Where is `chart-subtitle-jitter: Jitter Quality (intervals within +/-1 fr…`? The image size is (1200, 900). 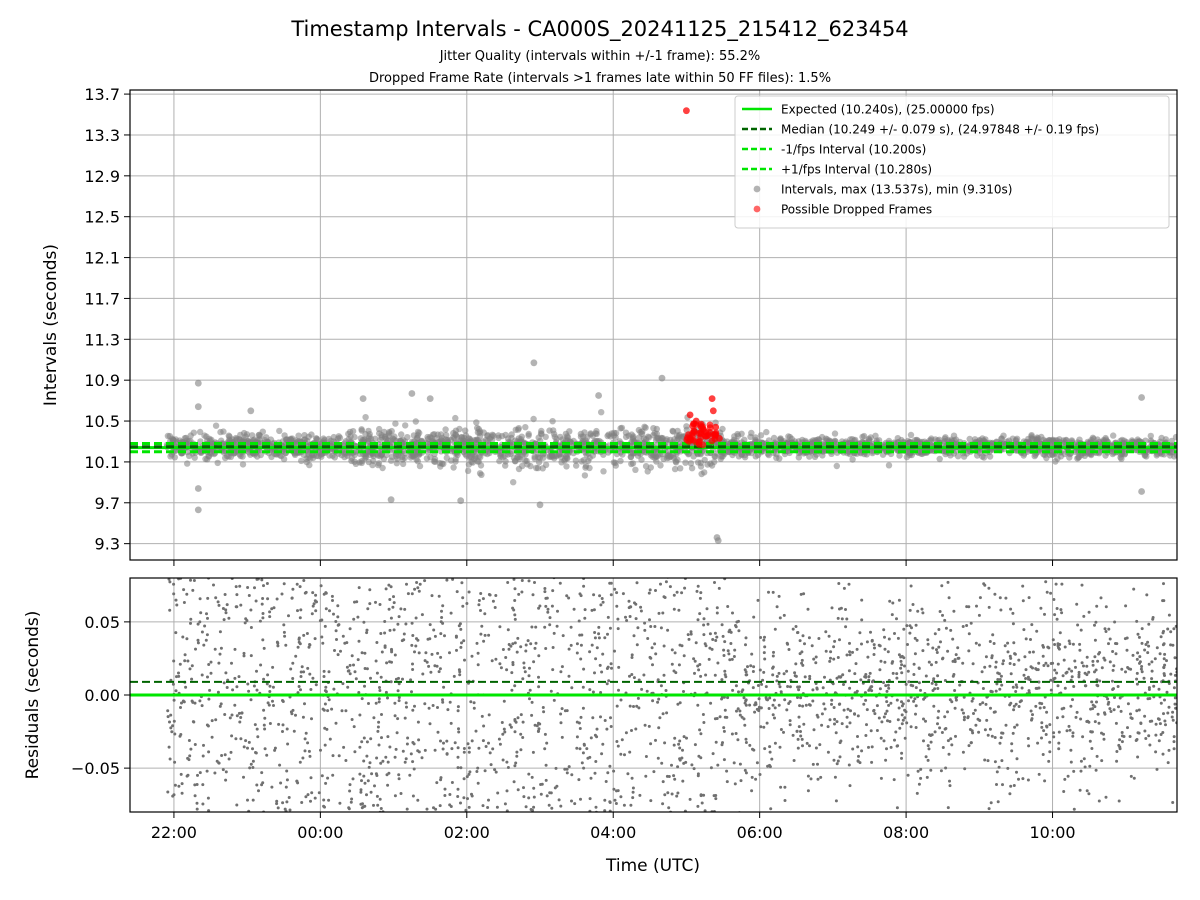
chart-subtitle-jitter: Jitter Quality (intervals within +/-1 fr… is located at coordinates (600, 56).